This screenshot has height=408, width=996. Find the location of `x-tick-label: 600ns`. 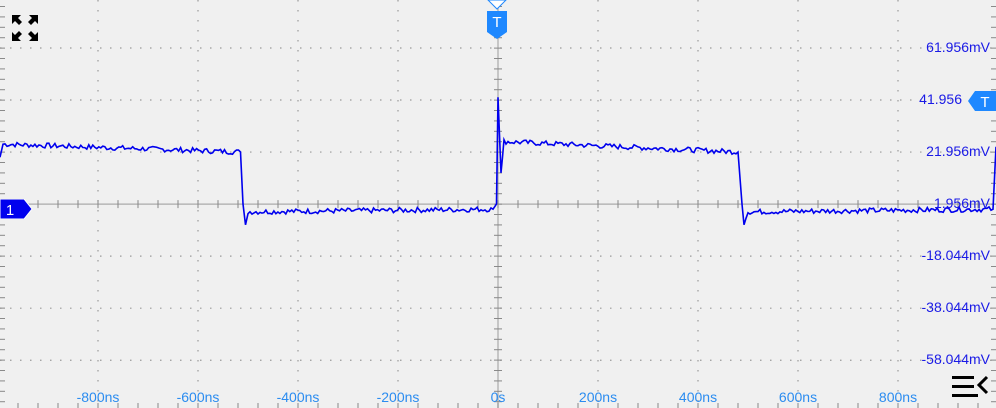

x-tick-label: 600ns is located at coordinates (798, 397).